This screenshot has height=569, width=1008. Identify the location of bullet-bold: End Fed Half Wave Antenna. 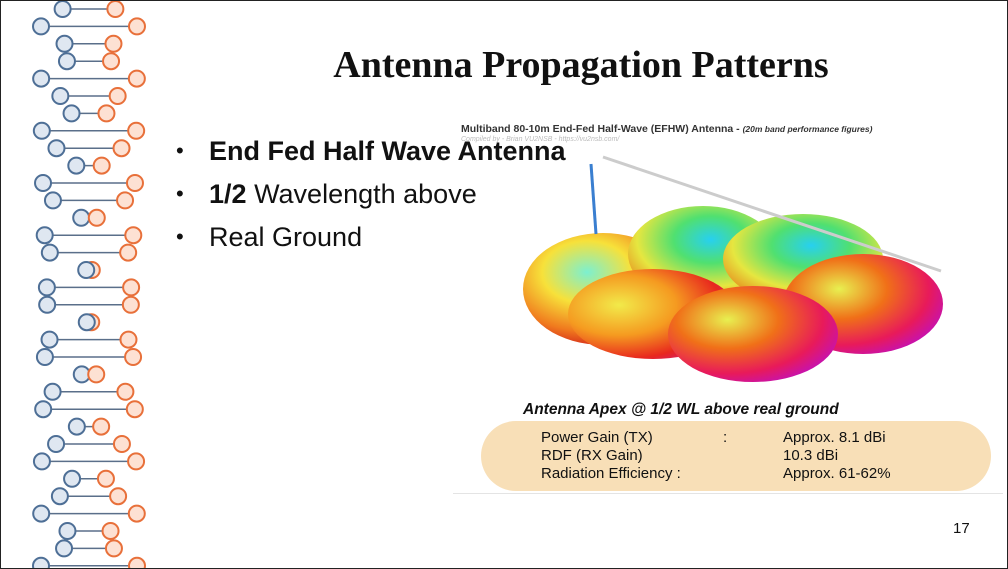
(387, 151).